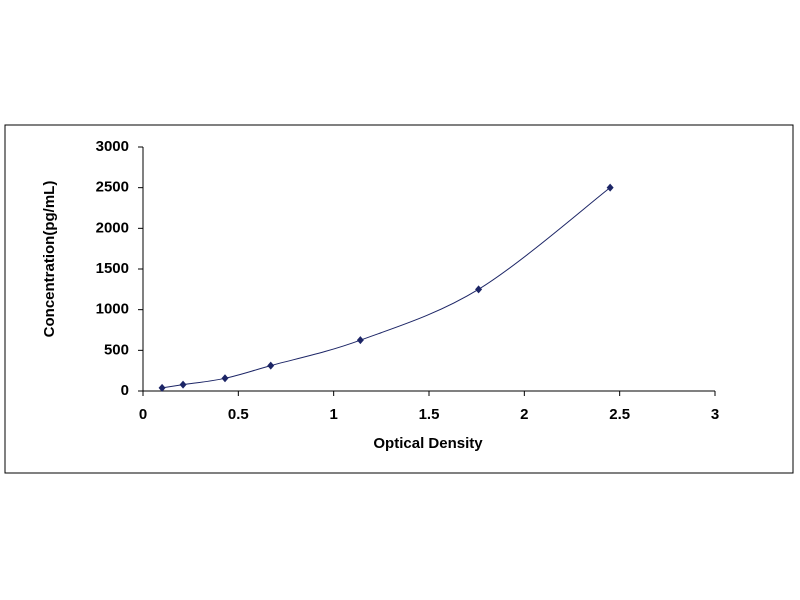 Image resolution: width=800 pixels, height=600 pixels. Describe the element at coordinates (524, 414) in the screenshot. I see `x-tick-label: 2` at that location.